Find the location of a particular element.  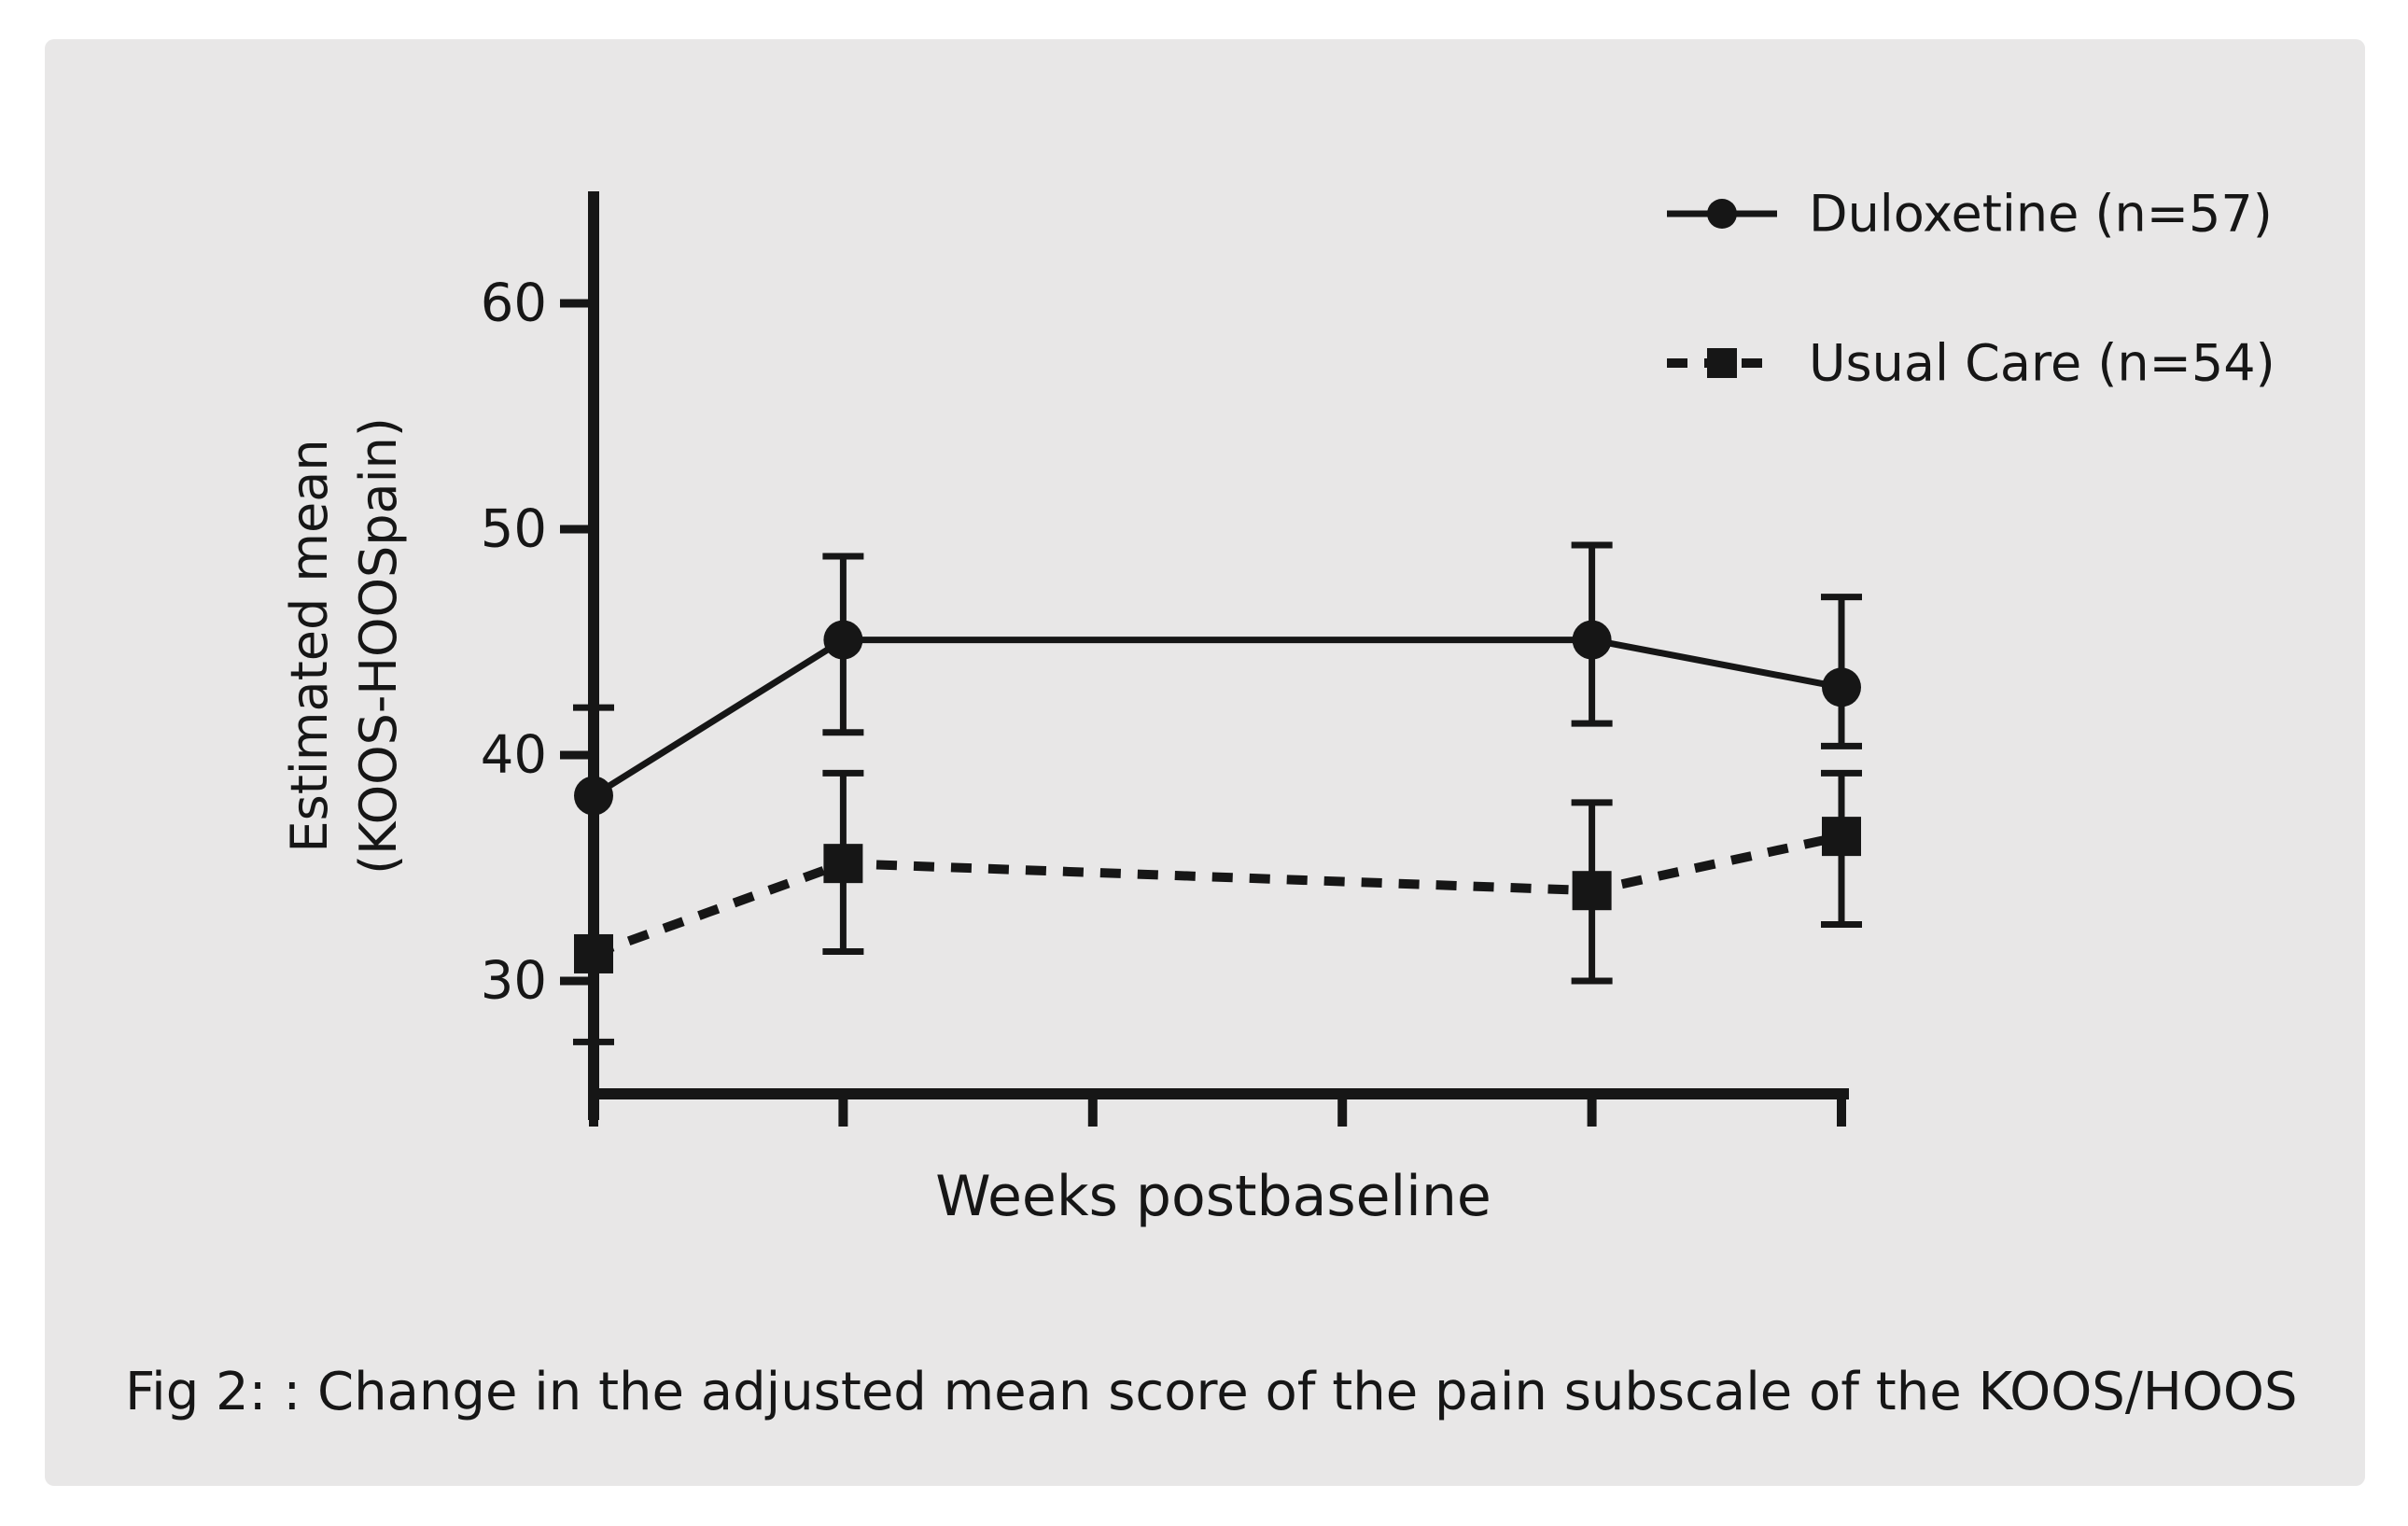

legend-label-duloxetine: Duloxetine (n=57) is located at coordinates (2041, 214).